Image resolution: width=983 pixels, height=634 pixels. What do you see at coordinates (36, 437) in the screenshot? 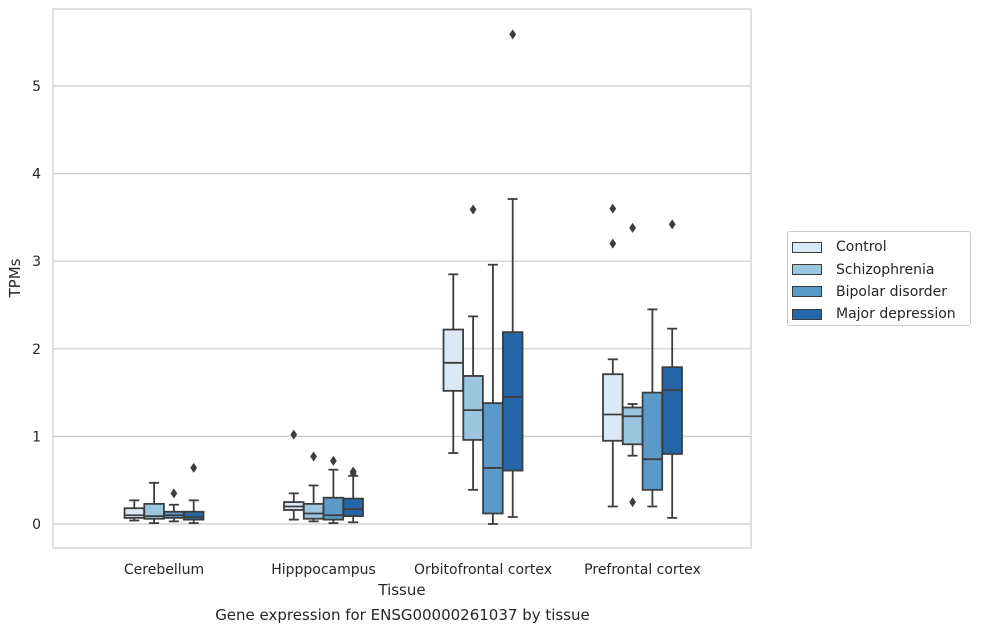
I see `y-tick-label: 1` at bounding box center [36, 437].